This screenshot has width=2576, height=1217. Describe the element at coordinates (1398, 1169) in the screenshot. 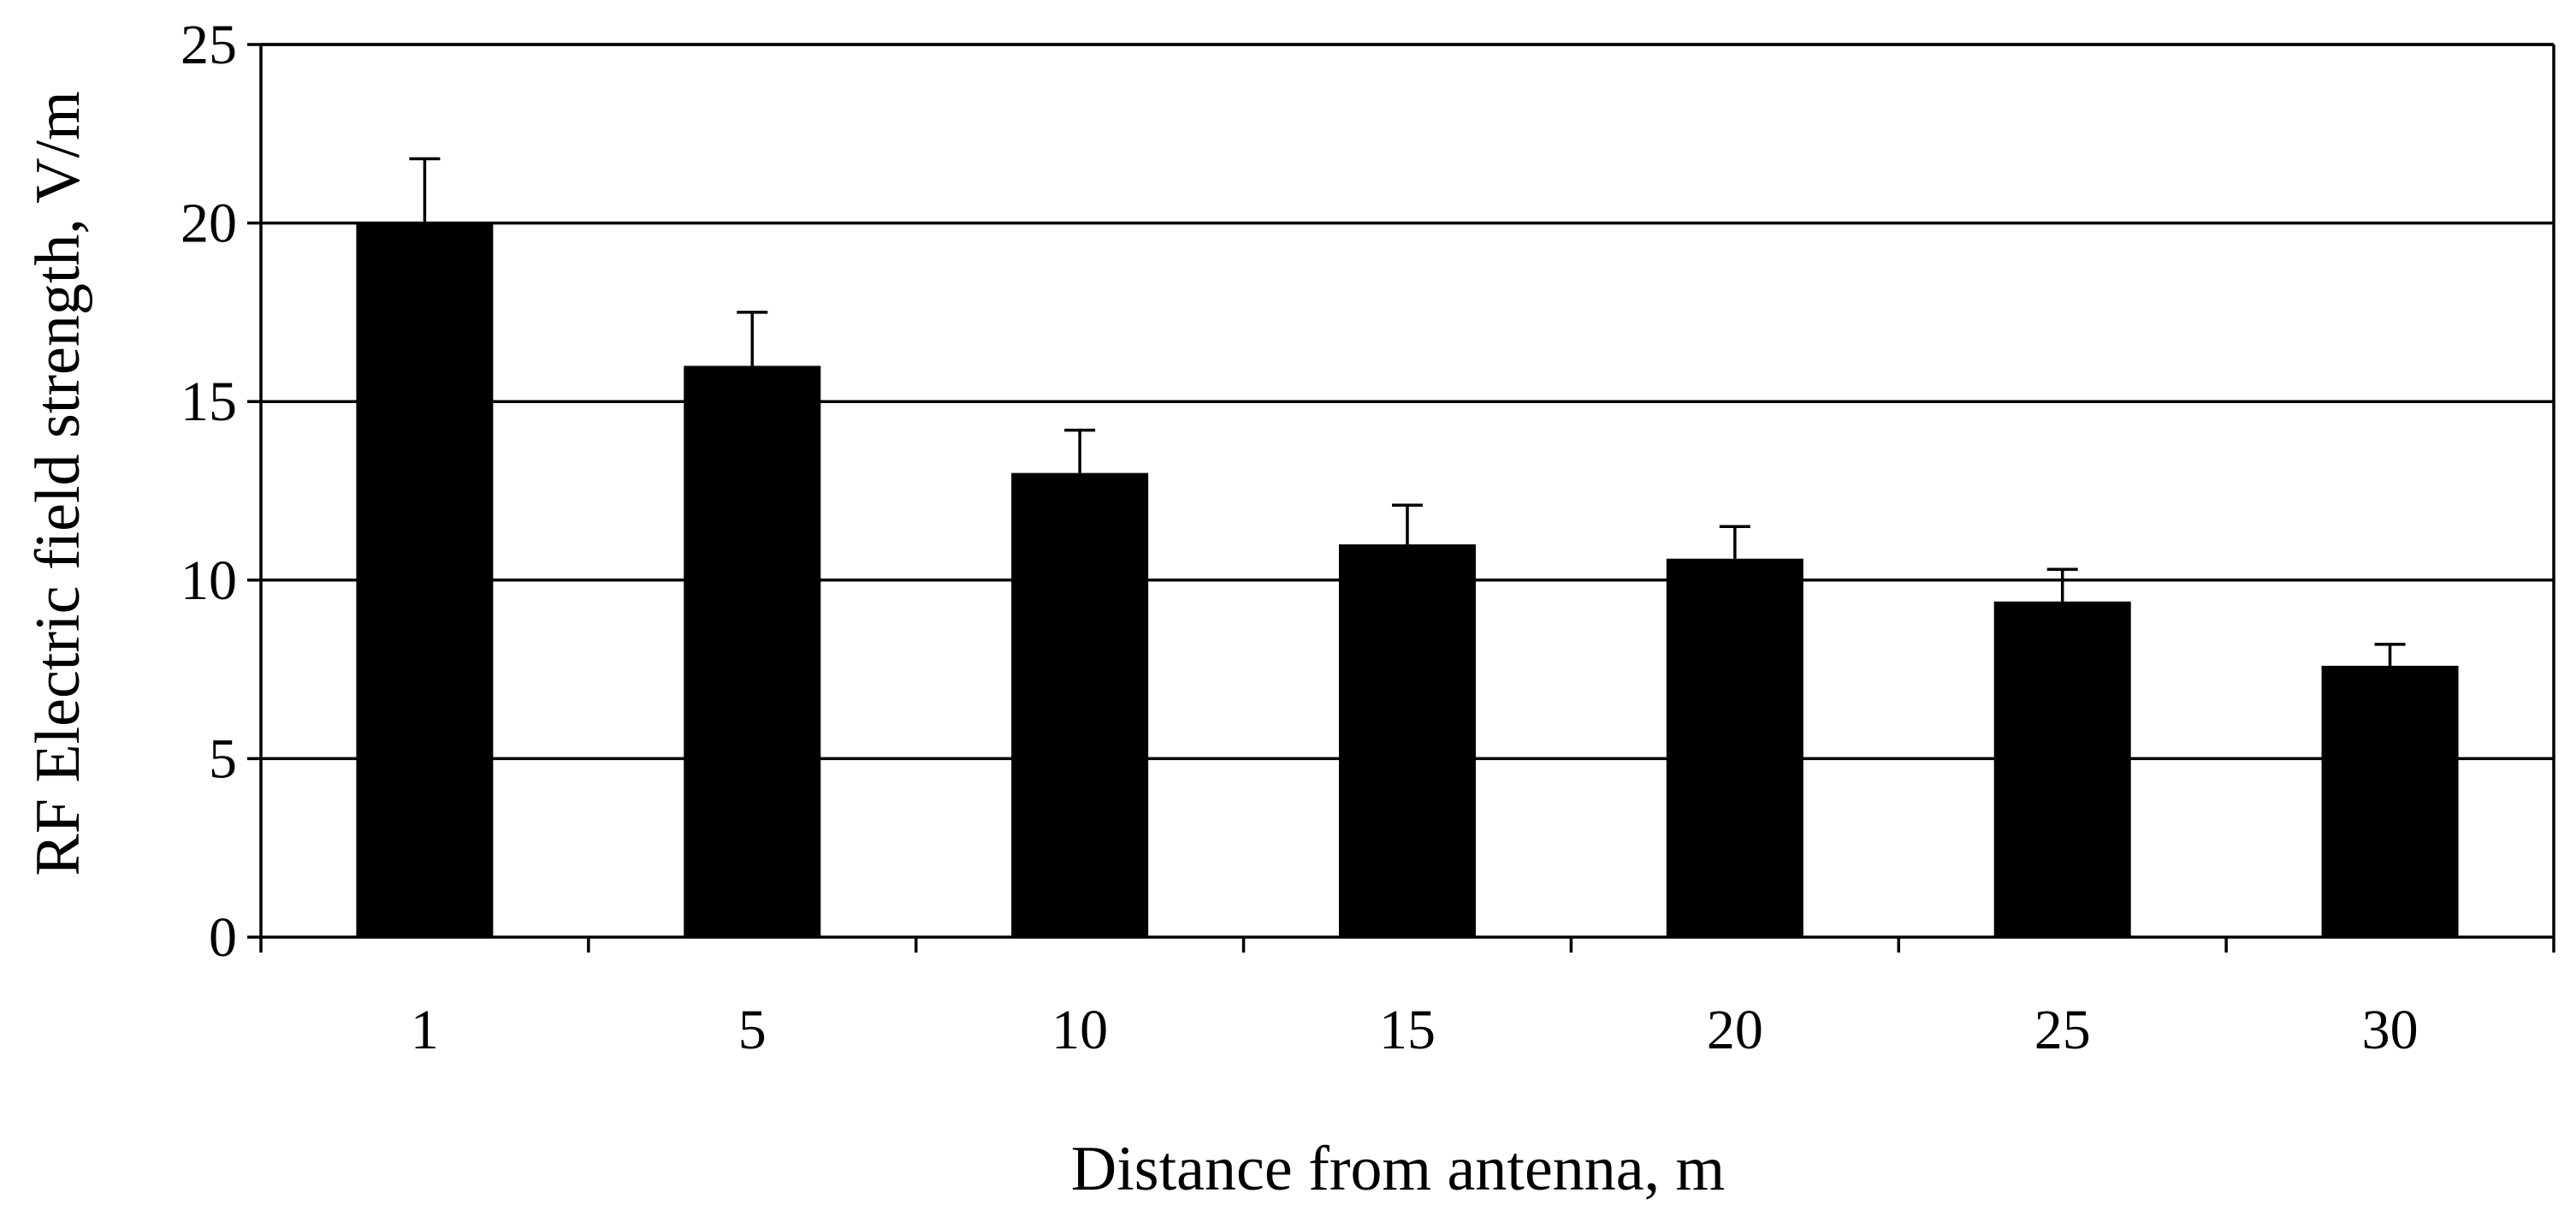

I see `x-axis-title: Distance from antenna, m` at that location.